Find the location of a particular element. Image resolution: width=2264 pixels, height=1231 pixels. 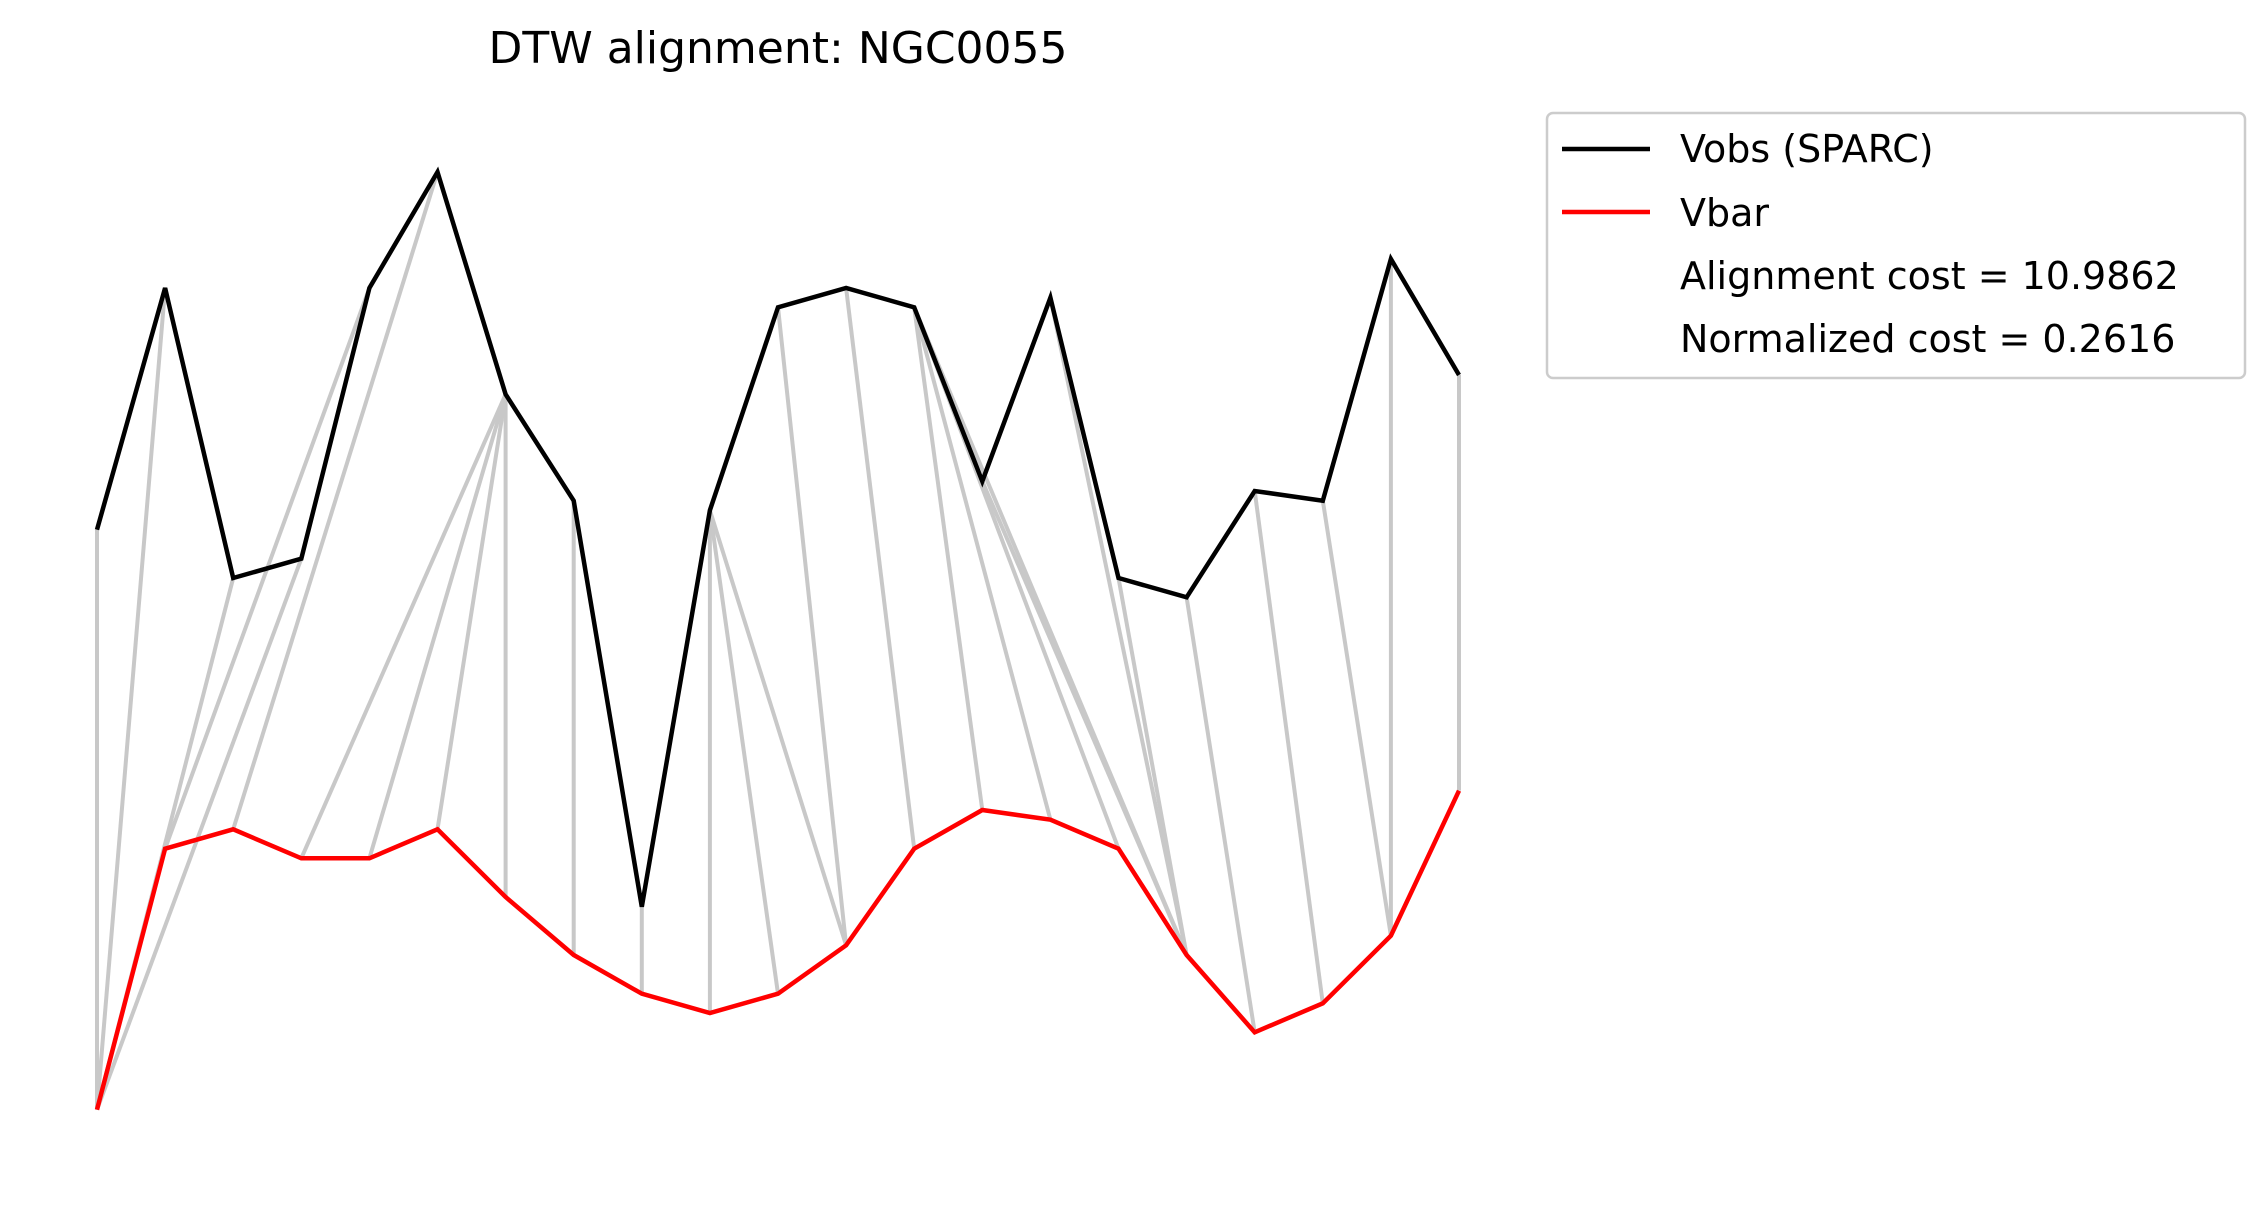

legend-alignment-cost: Alignment cost = 10.9862 is located at coordinates (1929, 276).